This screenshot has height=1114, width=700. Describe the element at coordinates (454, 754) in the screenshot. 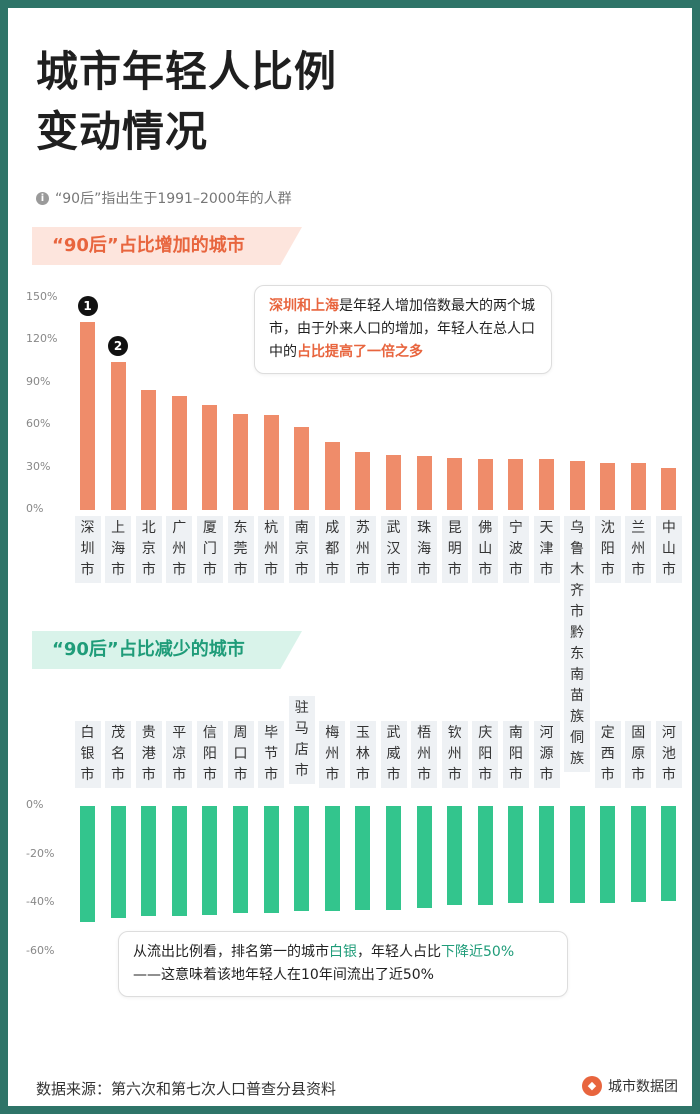

I see `decrease-city-label: 钦州市` at that location.